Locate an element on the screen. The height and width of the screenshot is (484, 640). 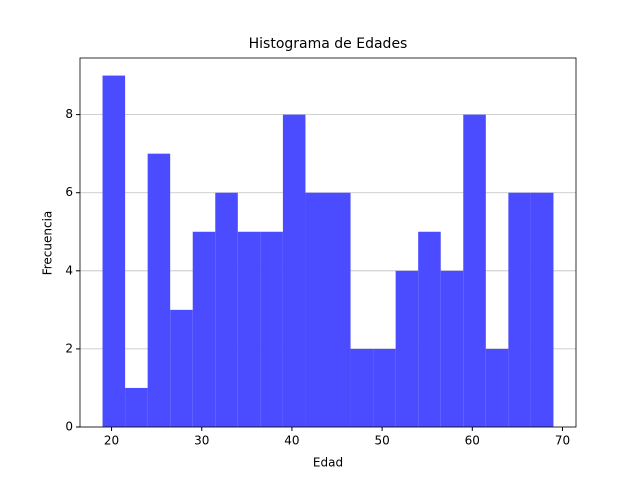
y-axis-label: Frecuencia is located at coordinates (48, 243).